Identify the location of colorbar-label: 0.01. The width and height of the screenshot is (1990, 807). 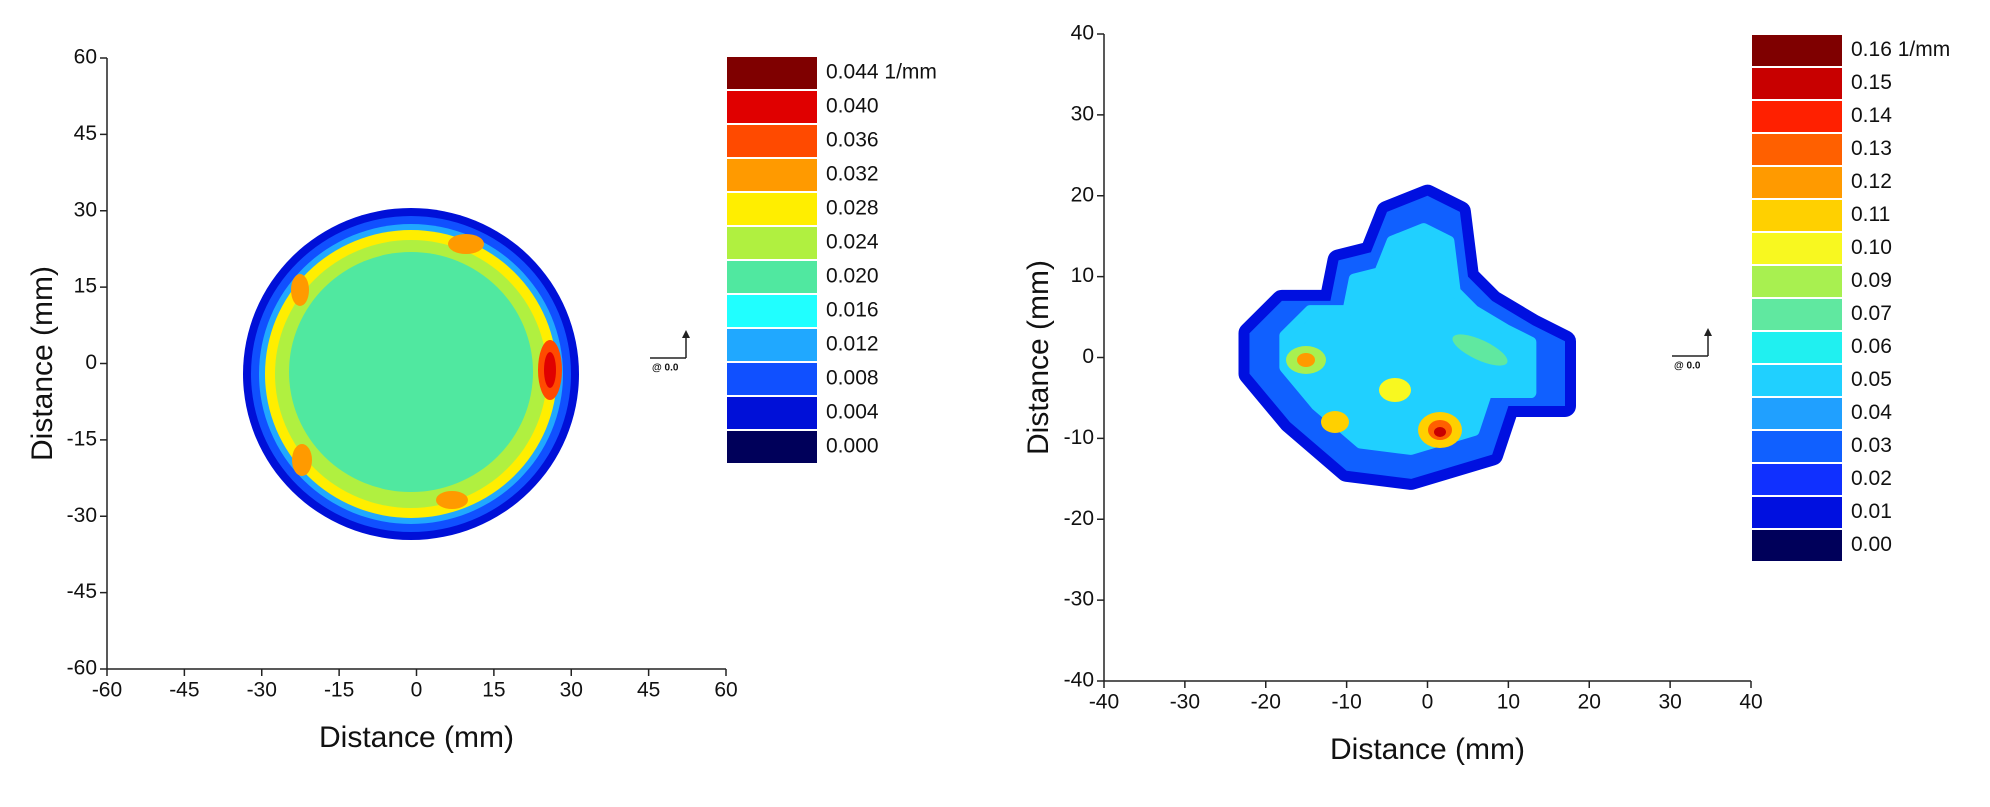
(1871, 511).